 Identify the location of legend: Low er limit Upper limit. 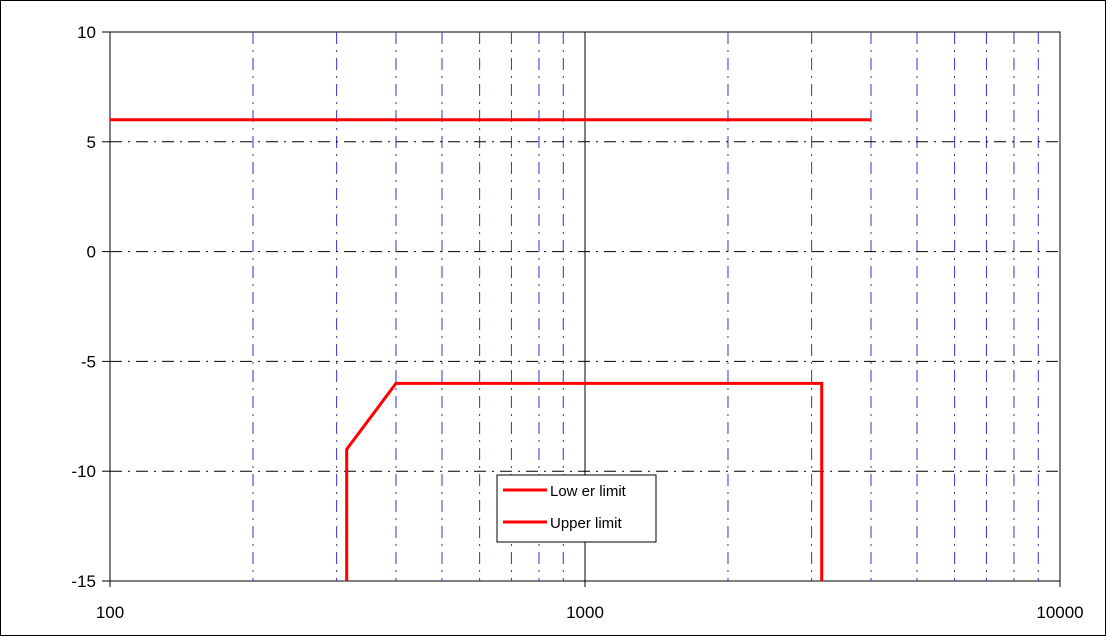
(576, 508).